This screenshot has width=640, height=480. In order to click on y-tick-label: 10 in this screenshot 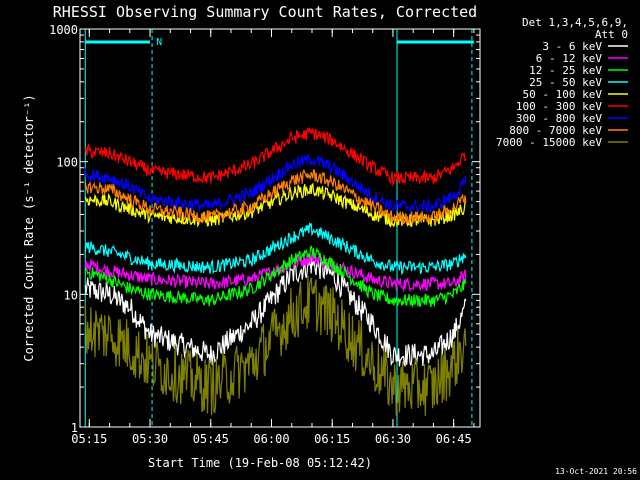, I will do `click(71, 295)`.